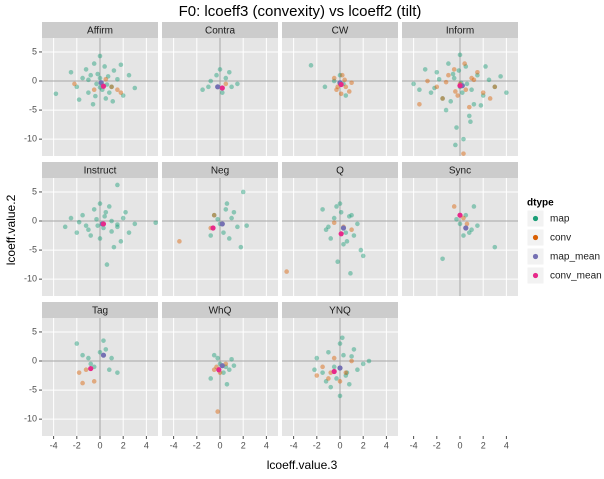 Image resolution: width=604 pixels, height=479 pixels. What do you see at coordinates (220, 171) in the screenshot?
I see `strip-label: Neg` at bounding box center [220, 171].